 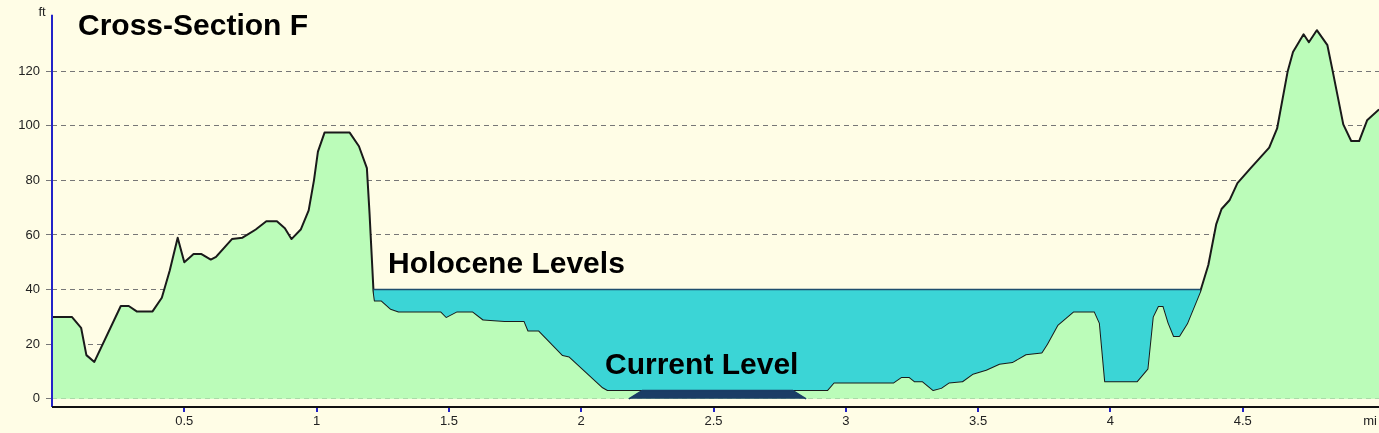 I want to click on x-tick-label: 3.5, so click(x=978, y=421).